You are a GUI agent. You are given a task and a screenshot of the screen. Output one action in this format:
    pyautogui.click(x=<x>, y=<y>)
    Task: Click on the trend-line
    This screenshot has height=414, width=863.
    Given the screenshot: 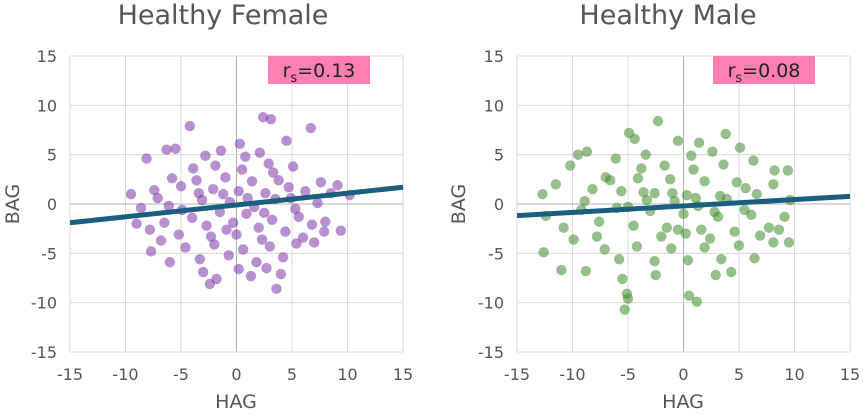 What is the action you would take?
    pyautogui.click(x=683, y=206)
    